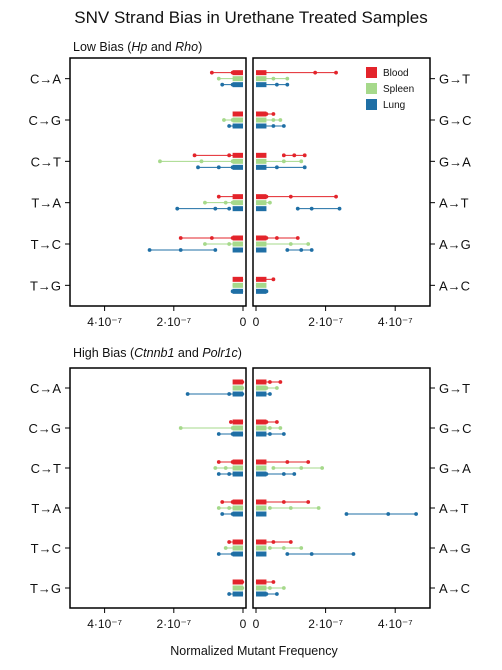  Describe the element at coordinates (45, 388) in the screenshot. I see `row-label-left: C→A` at that location.